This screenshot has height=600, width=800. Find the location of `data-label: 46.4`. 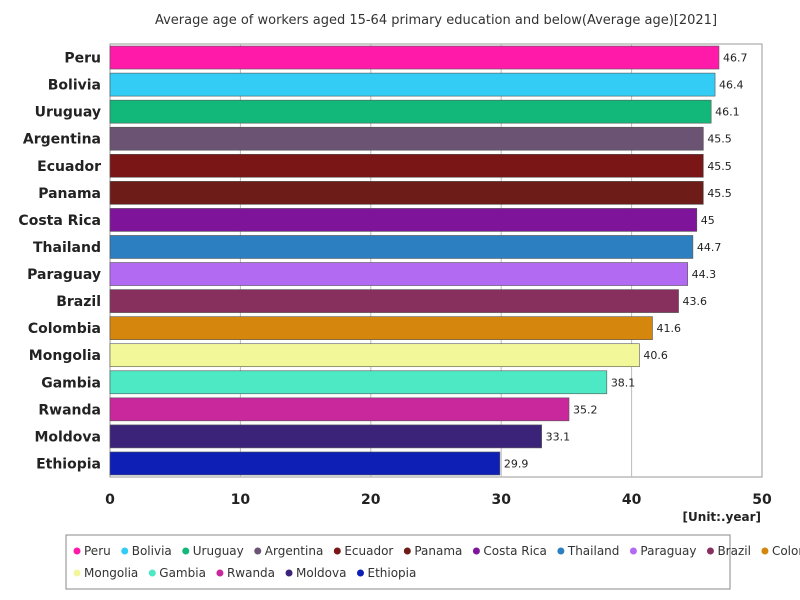

data-label: 46.4 is located at coordinates (731, 85).